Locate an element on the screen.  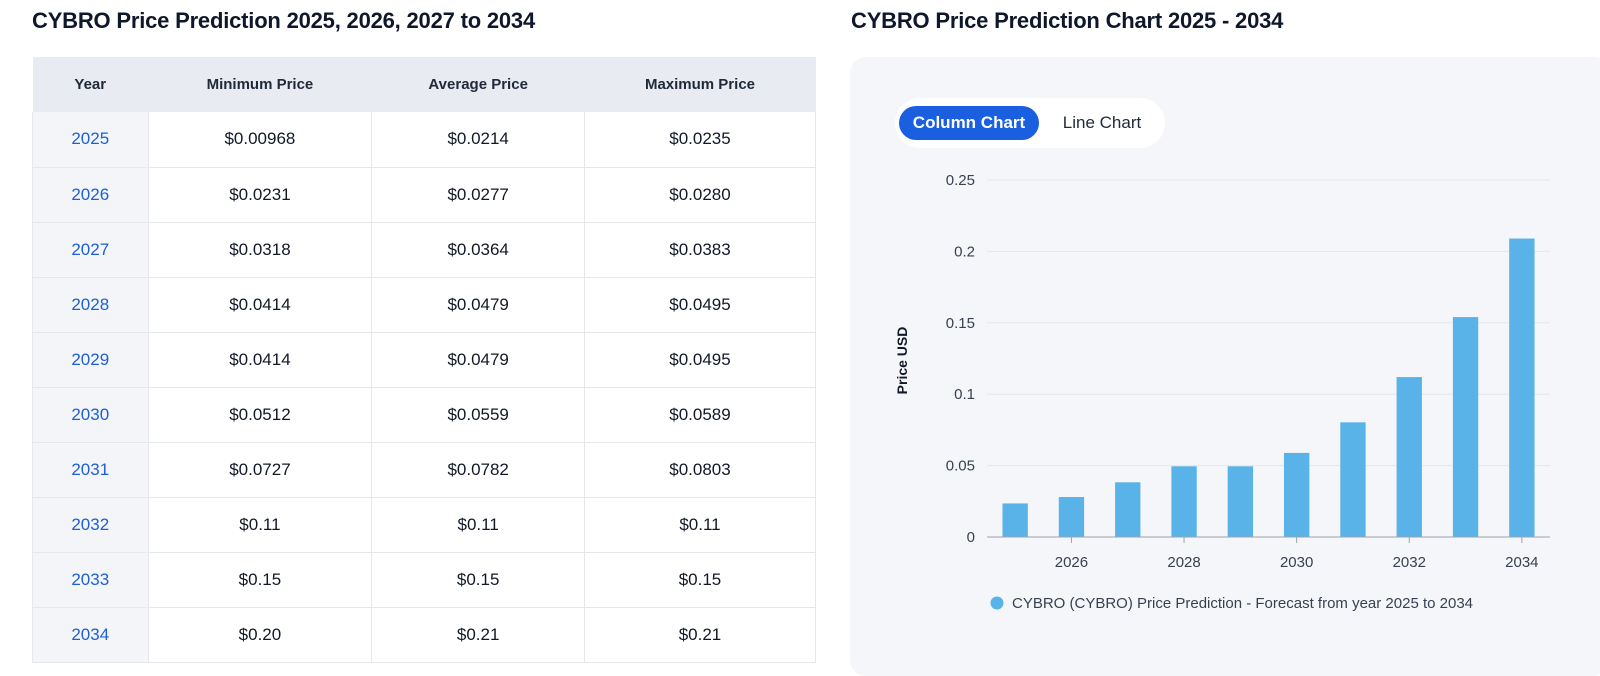
max-price: $0.0280 is located at coordinates (700, 195).